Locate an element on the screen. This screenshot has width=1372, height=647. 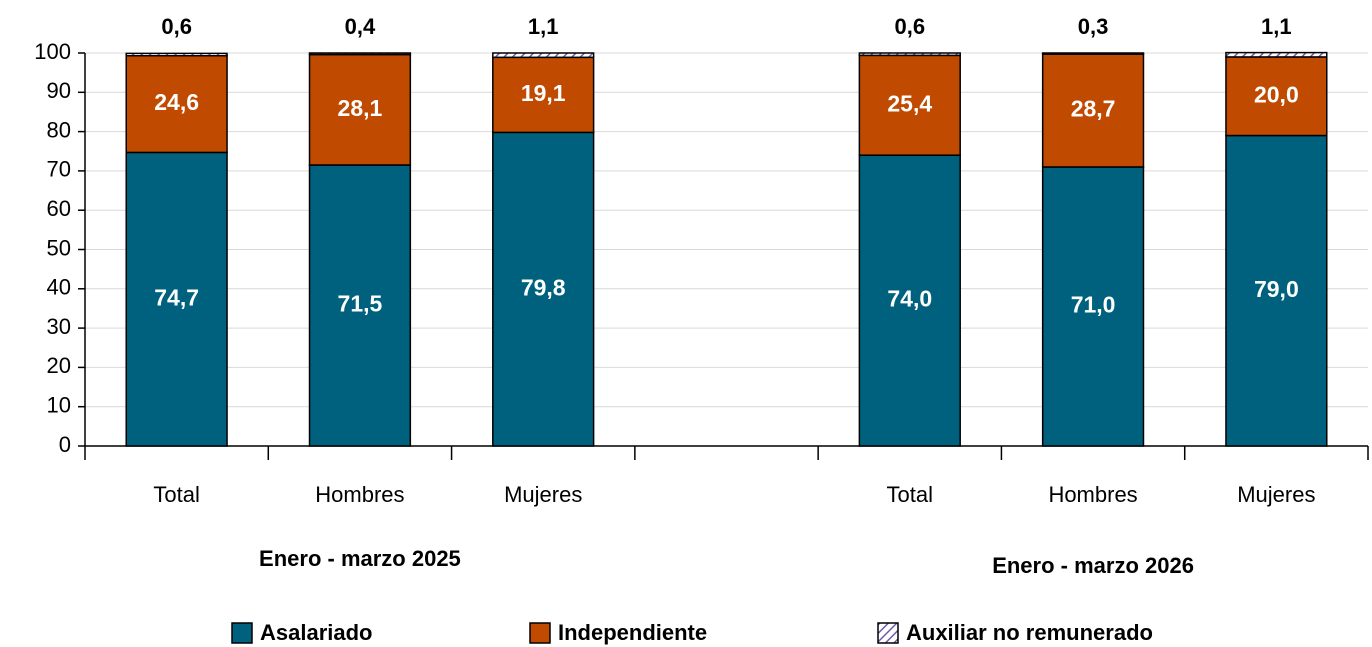
value-label: 71,5 is located at coordinates (360, 304).